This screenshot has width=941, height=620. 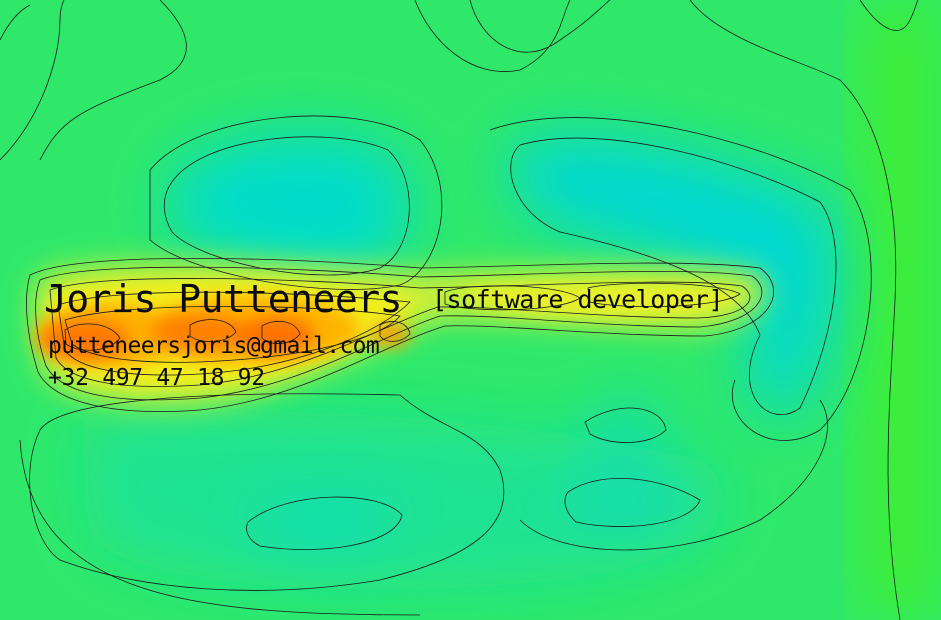 I want to click on card-email: putteneersjoris@gmail.com, so click(x=214, y=346).